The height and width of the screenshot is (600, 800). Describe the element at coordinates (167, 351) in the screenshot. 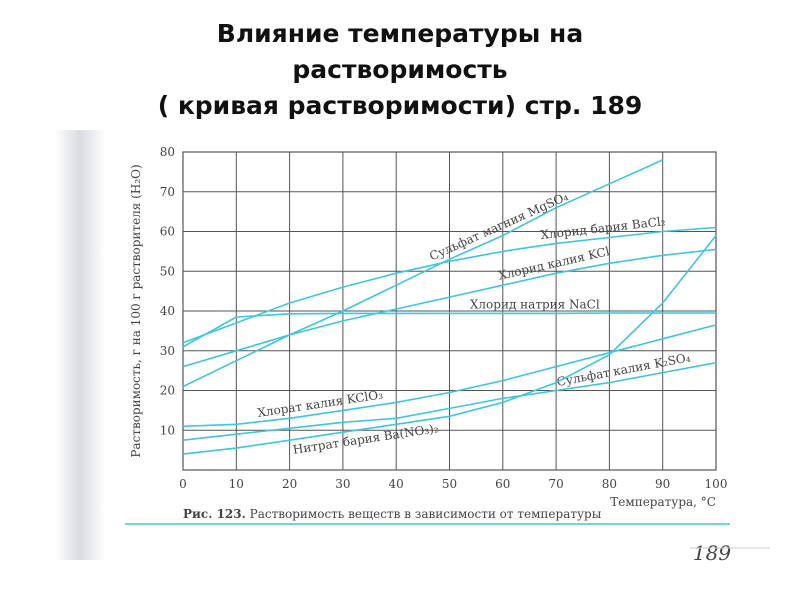

I see `y-tick-label: 30` at that location.